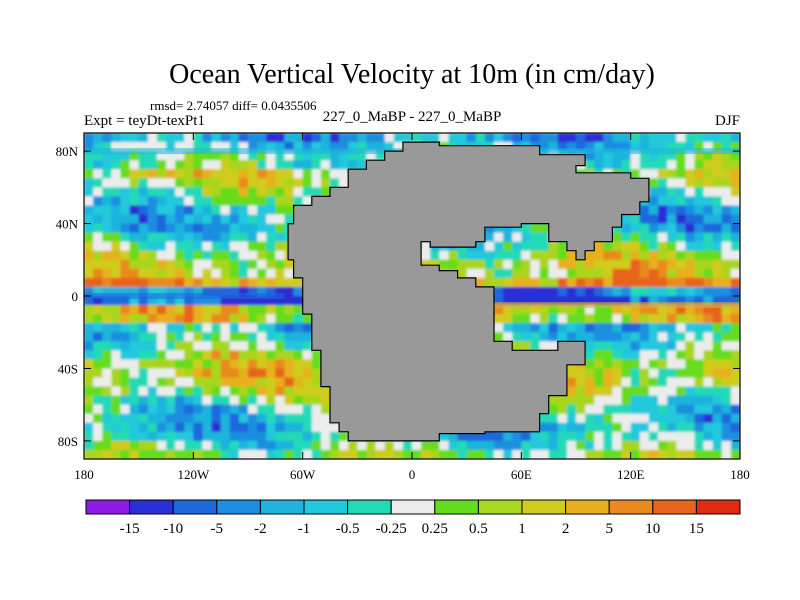 The width and height of the screenshot is (800, 600). Describe the element at coordinates (521, 474) in the screenshot. I see `x-tick-label: 60E` at that location.